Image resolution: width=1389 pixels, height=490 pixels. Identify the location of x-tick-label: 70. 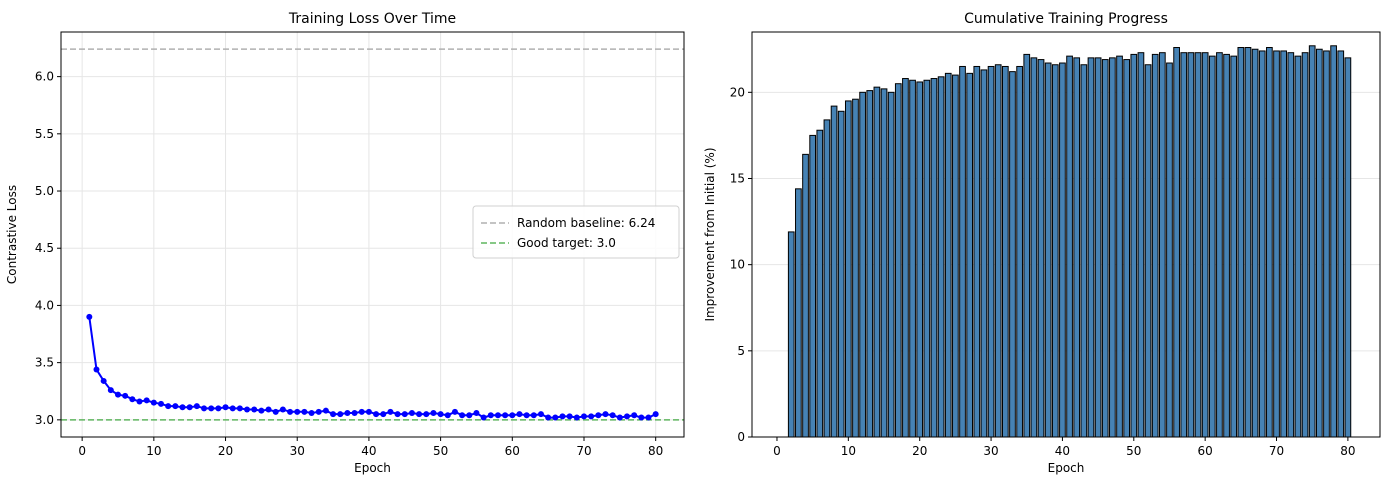
(1276, 451).